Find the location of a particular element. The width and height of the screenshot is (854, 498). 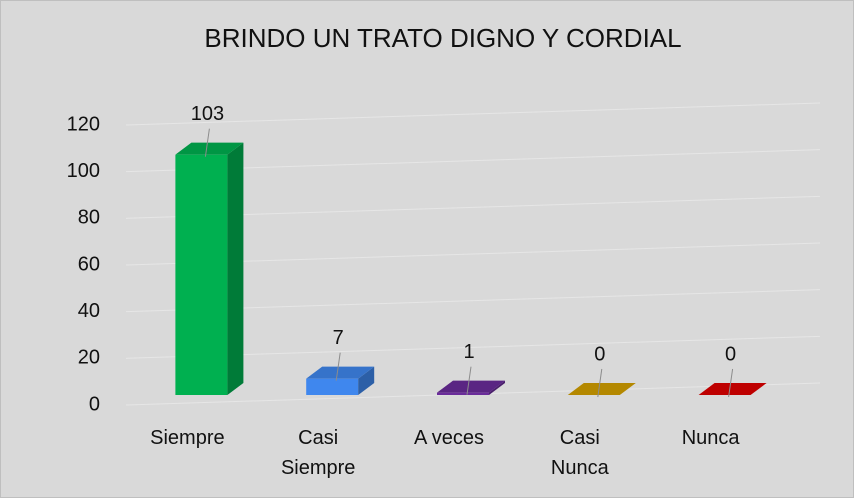

x-tick-label: Siempre is located at coordinates (187, 438).